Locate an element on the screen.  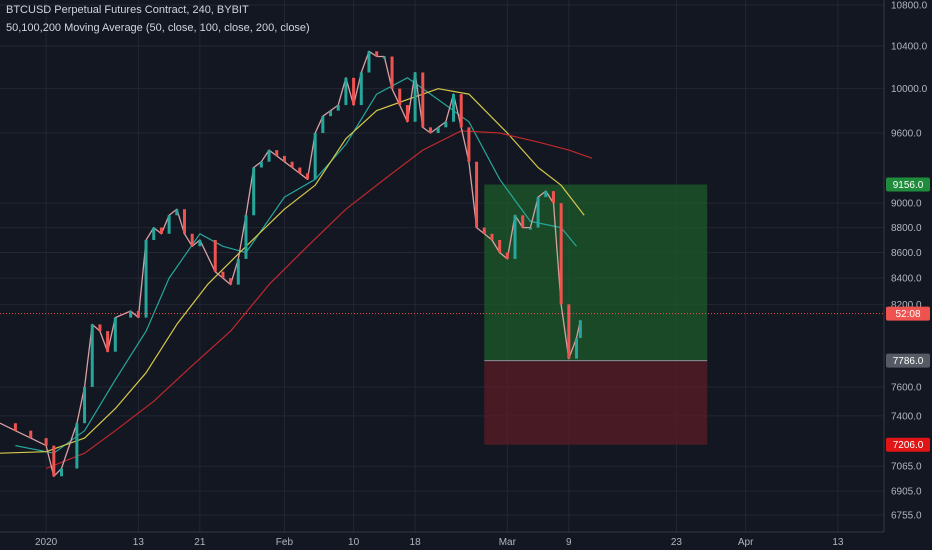
long-position-tool is located at coordinates (596, 314).